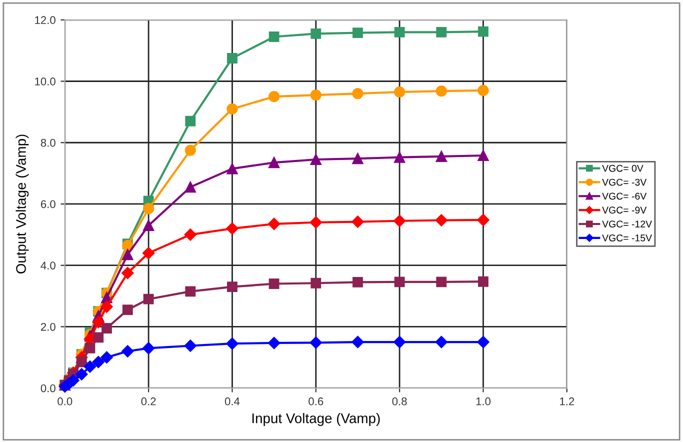  What do you see at coordinates (22, 204) in the screenshot?
I see `y-axis-title: Output Voltage (Vamp)` at bounding box center [22, 204].